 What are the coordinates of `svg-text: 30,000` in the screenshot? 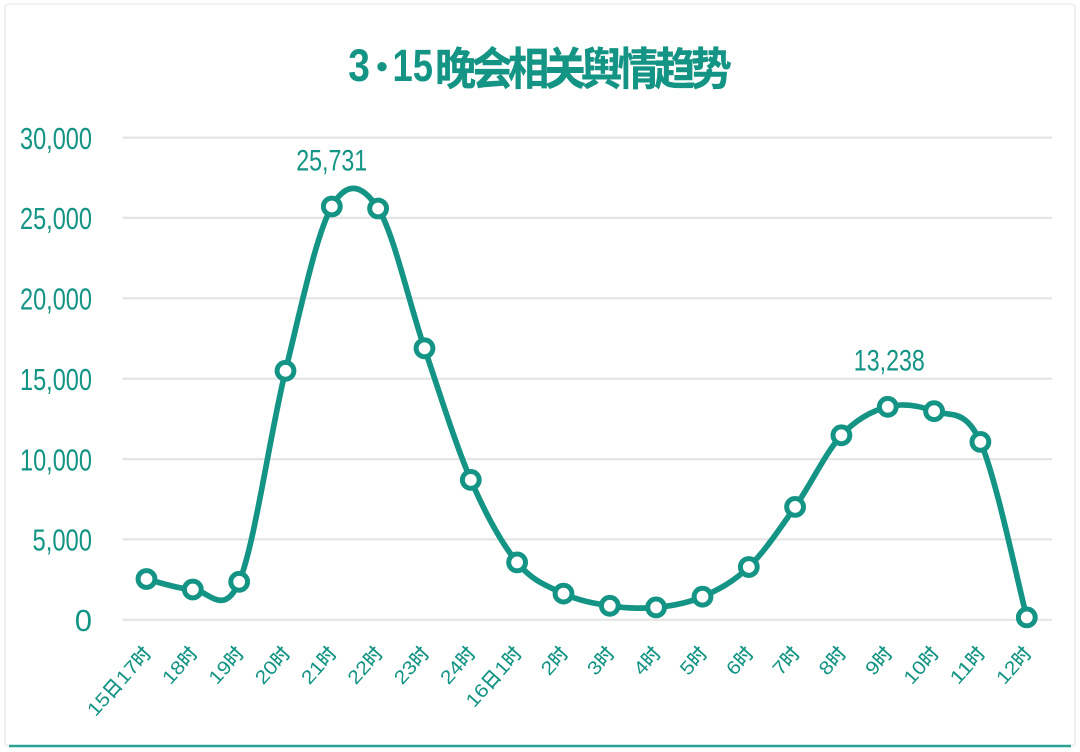 It's located at (56, 138).